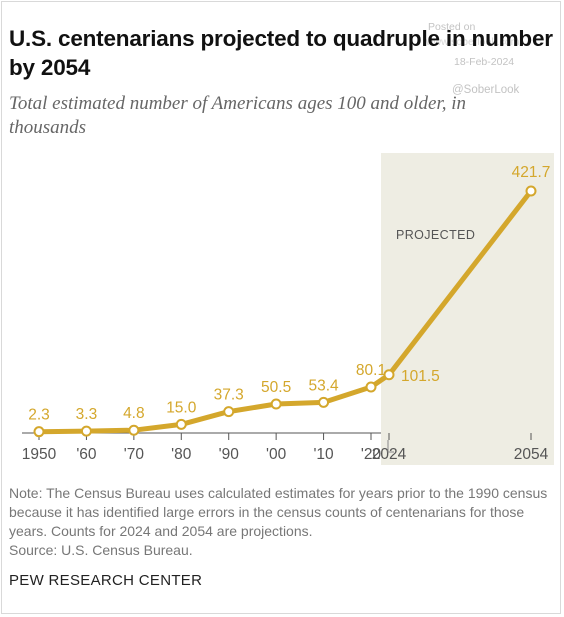  I want to click on projection-bracket, so click(390, 446).